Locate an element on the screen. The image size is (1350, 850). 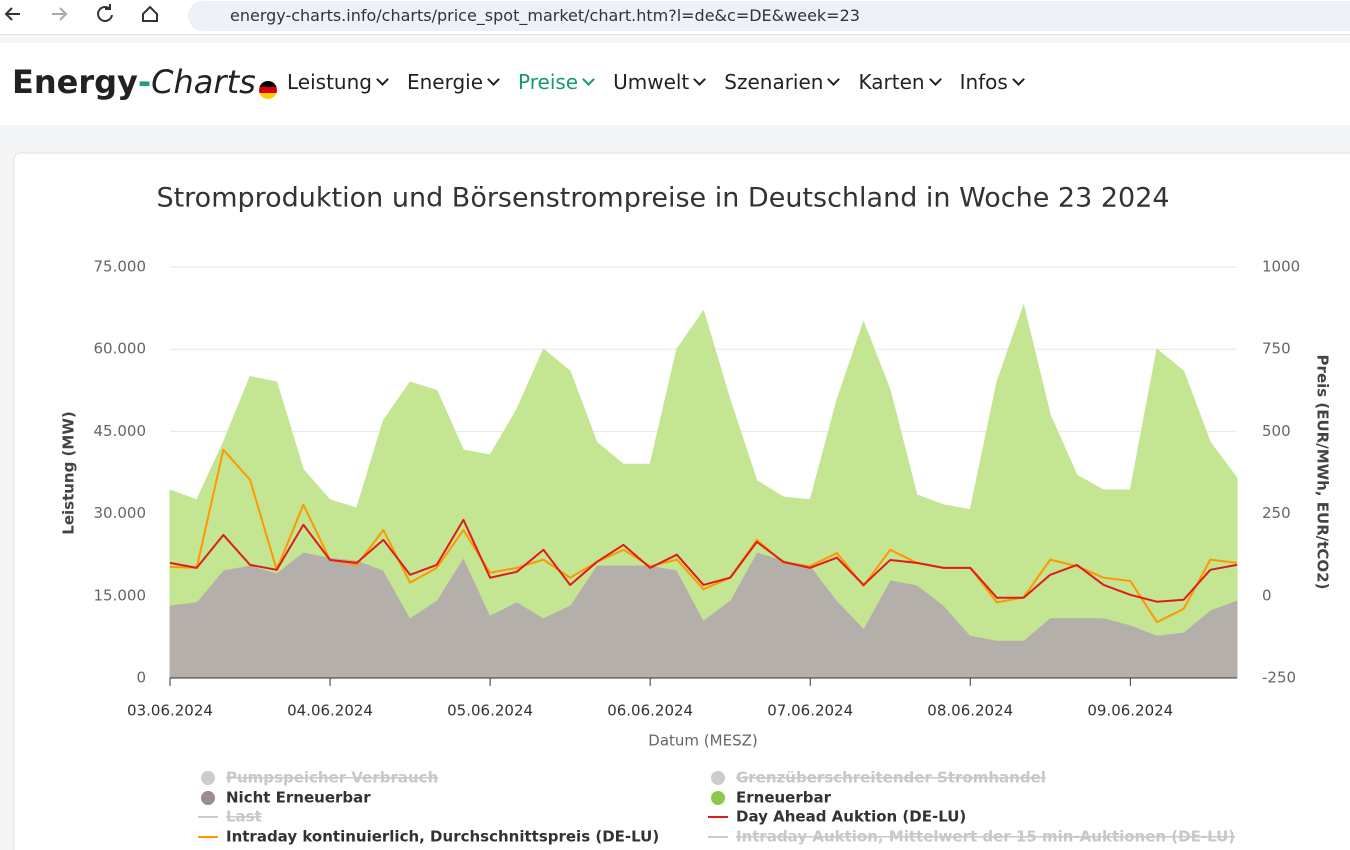
x-axis-label: Datum (MESZ) is located at coordinates (702, 741).